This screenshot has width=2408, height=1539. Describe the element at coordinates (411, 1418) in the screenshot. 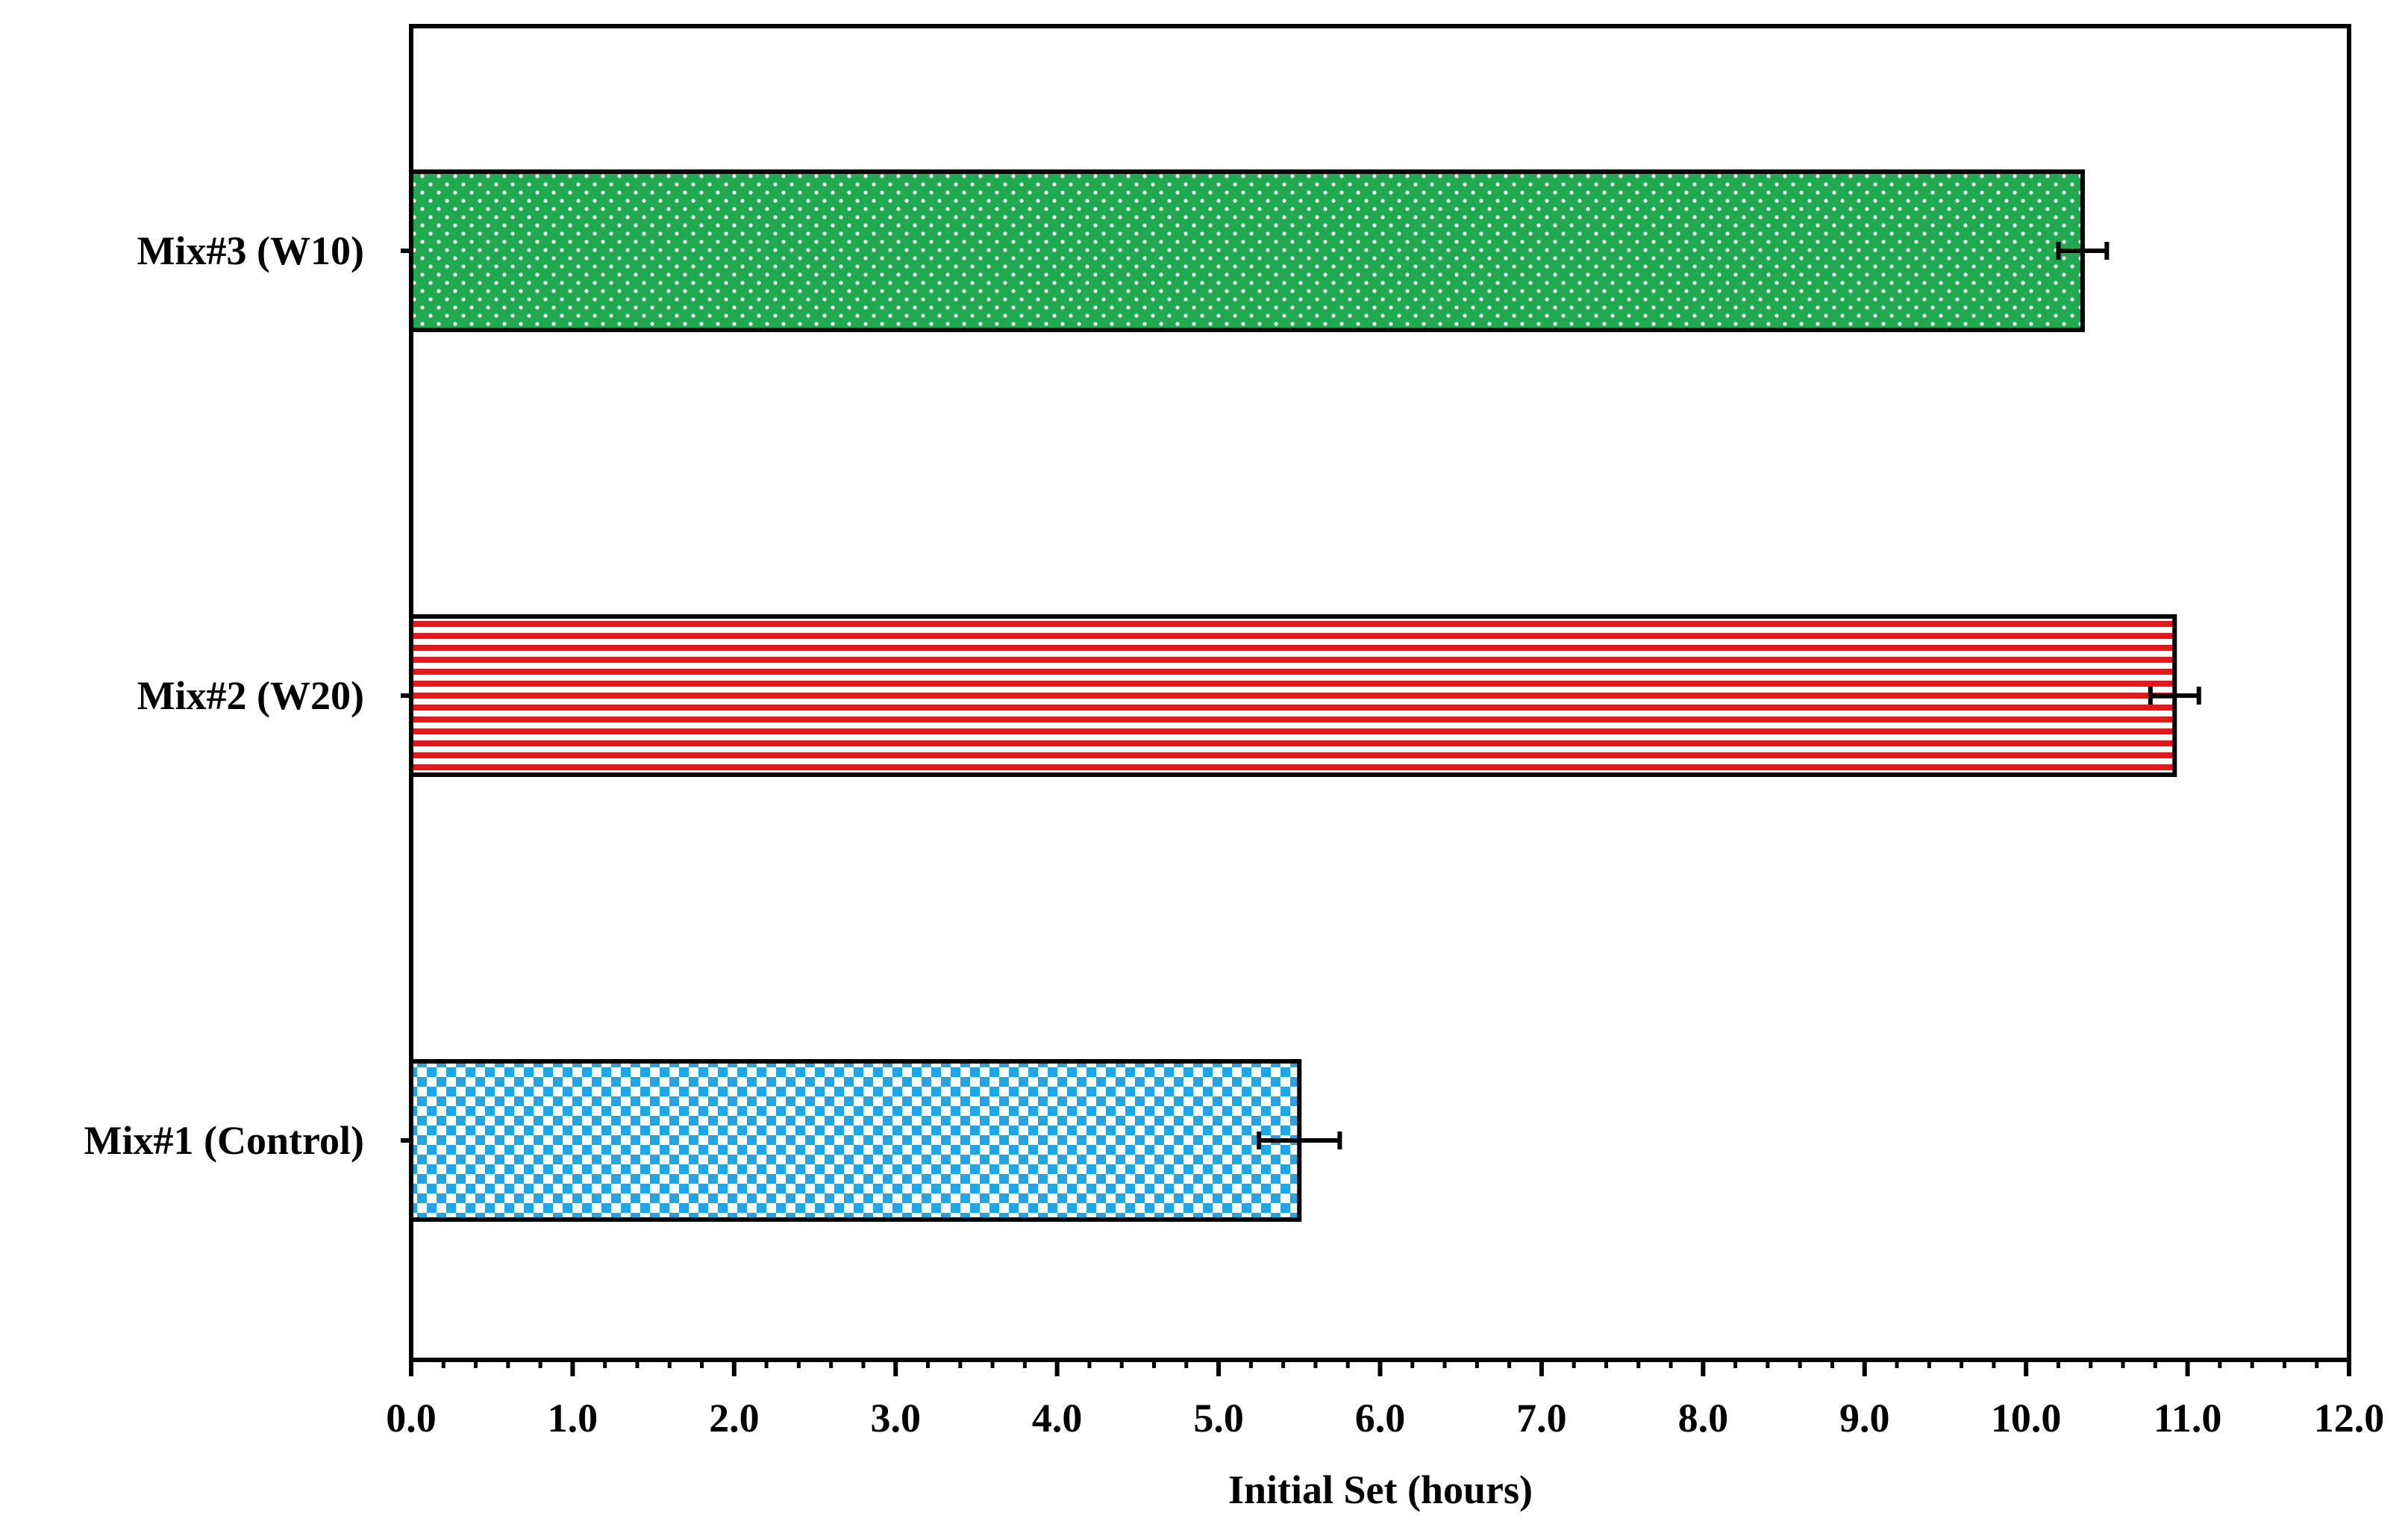

I see `x-tick-label: 0.0` at that location.